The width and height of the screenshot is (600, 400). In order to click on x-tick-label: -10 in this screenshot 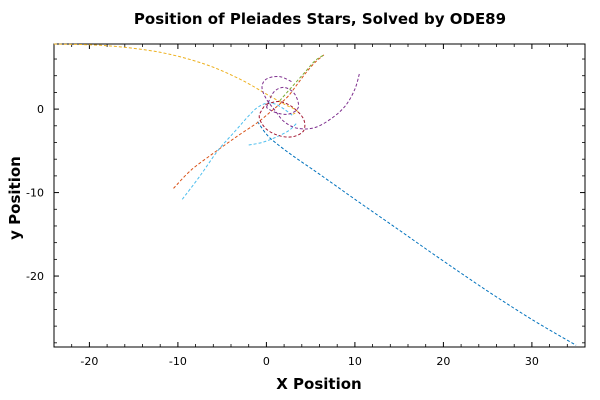, I will do `click(178, 361)`.